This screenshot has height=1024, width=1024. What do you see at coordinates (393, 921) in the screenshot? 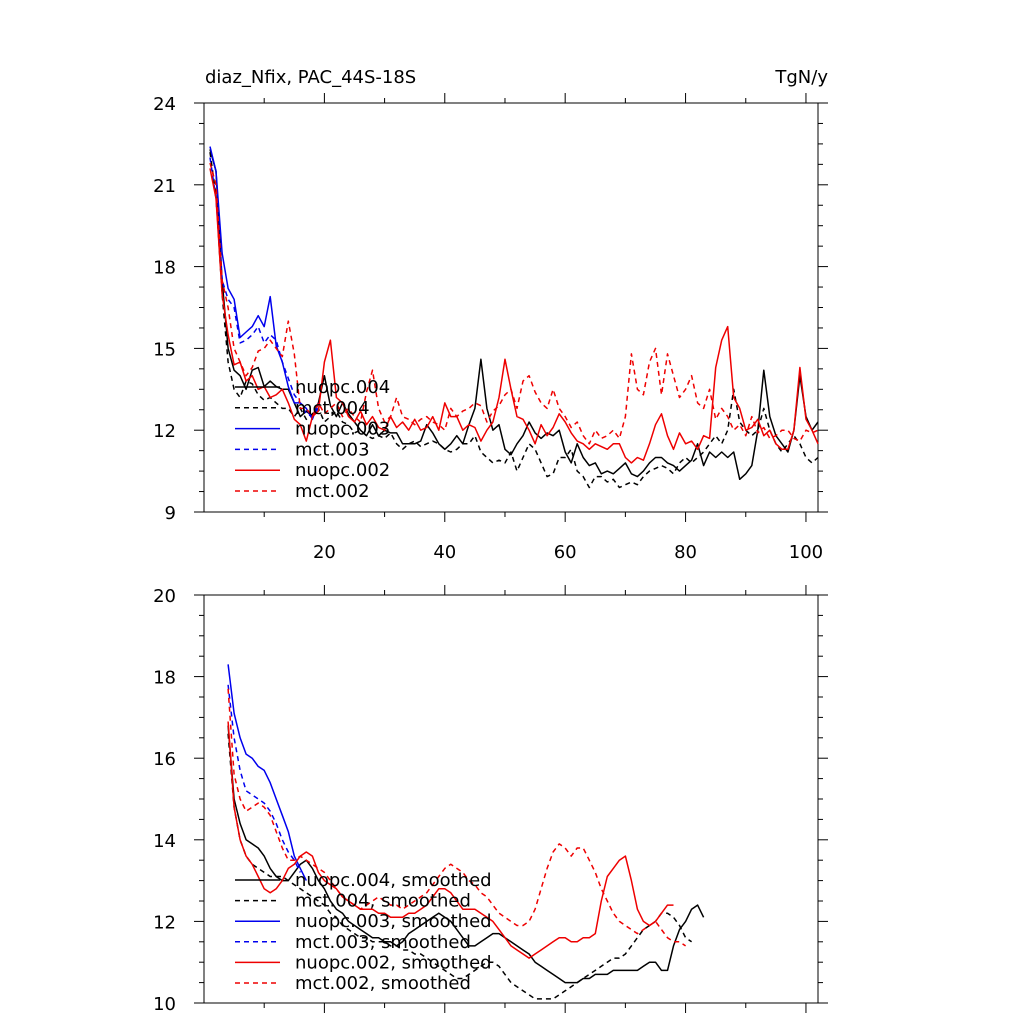
I see `legend-label: nuopc.003, smoothed` at bounding box center [393, 921].